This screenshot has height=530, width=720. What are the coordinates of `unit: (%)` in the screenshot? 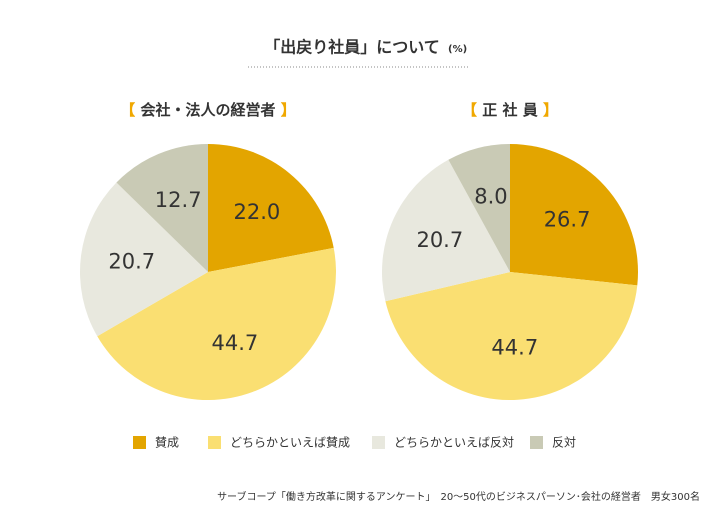 It's located at (457, 49).